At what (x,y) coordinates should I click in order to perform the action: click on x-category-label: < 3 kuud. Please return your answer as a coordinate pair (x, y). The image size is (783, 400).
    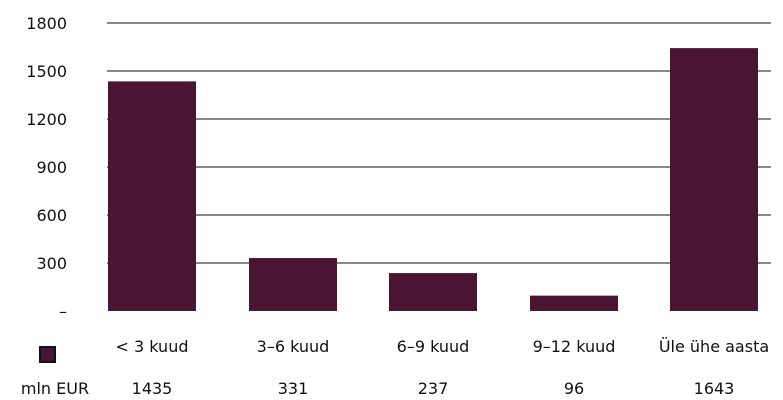
    Looking at the image, I should click on (152, 346).